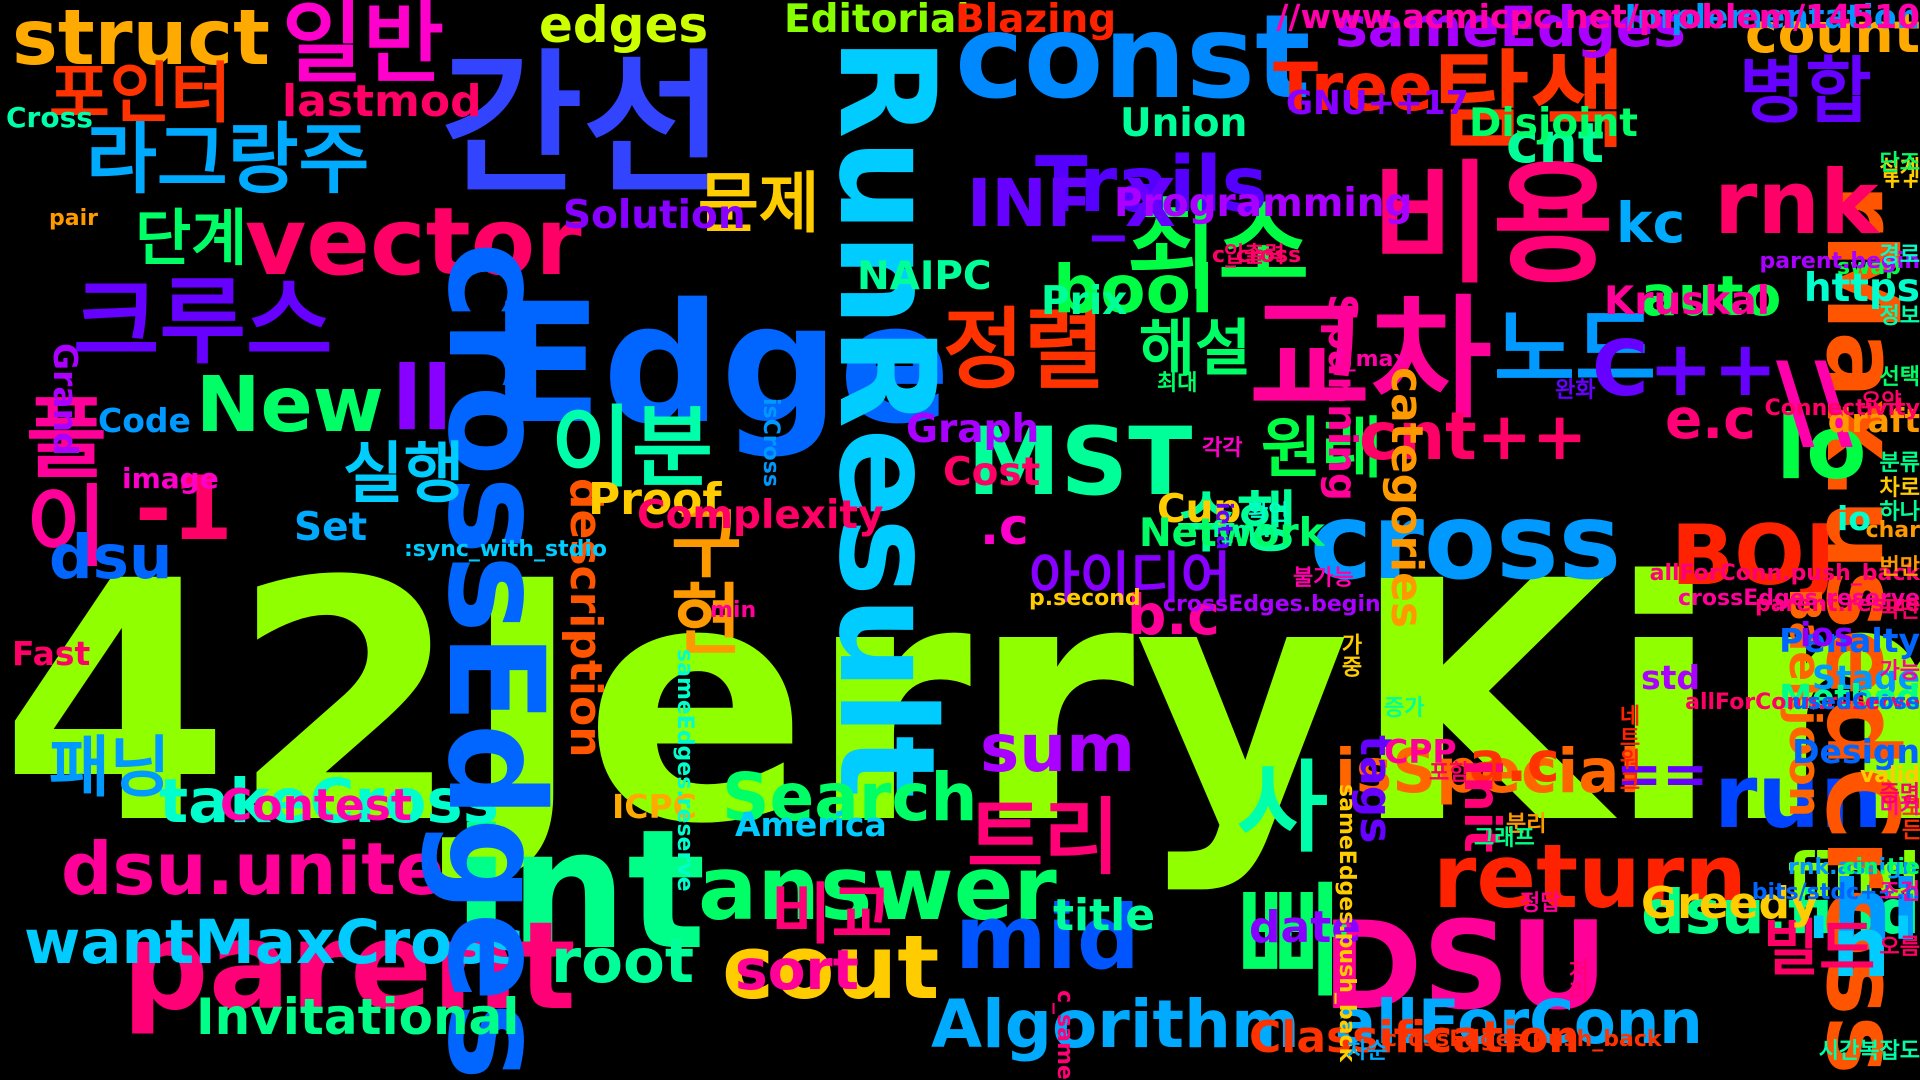 Image resolution: width=1920 pixels, height=1080 pixels. What do you see at coordinates (850, 797) in the screenshot?
I see `cloud-word: Search` at bounding box center [850, 797].